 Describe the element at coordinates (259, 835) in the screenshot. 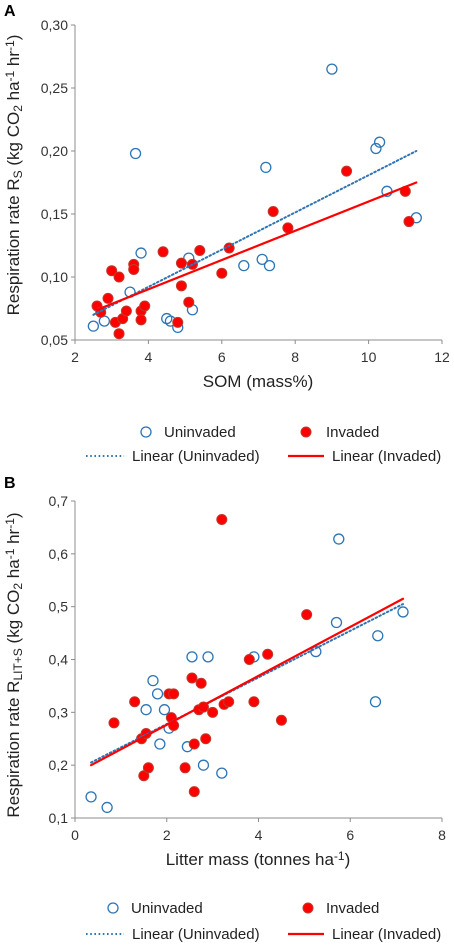

I see `panel-b-x-tick-label: 4` at that location.